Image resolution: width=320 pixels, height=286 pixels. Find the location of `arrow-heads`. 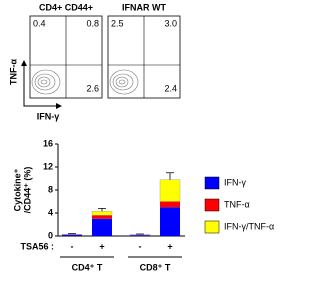

arrow-heads is located at coordinates (41, 84).